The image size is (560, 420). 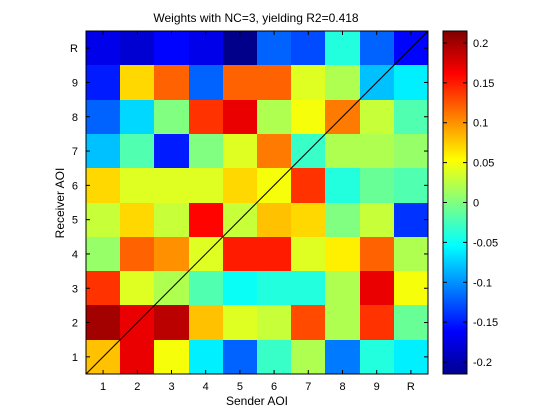 What do you see at coordinates (75, 152) in the screenshot?
I see `y-tick-label: 7` at bounding box center [75, 152].